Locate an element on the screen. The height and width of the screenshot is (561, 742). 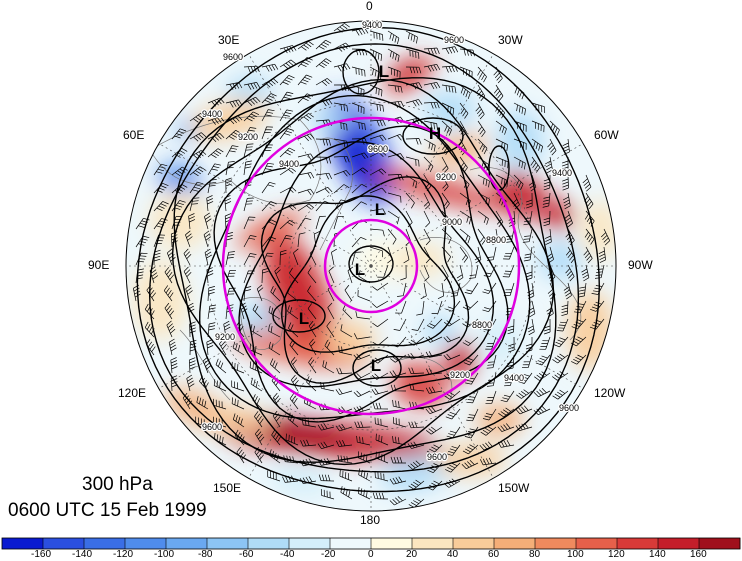
colorbar-tick-label: -140 is located at coordinates (82, 554).